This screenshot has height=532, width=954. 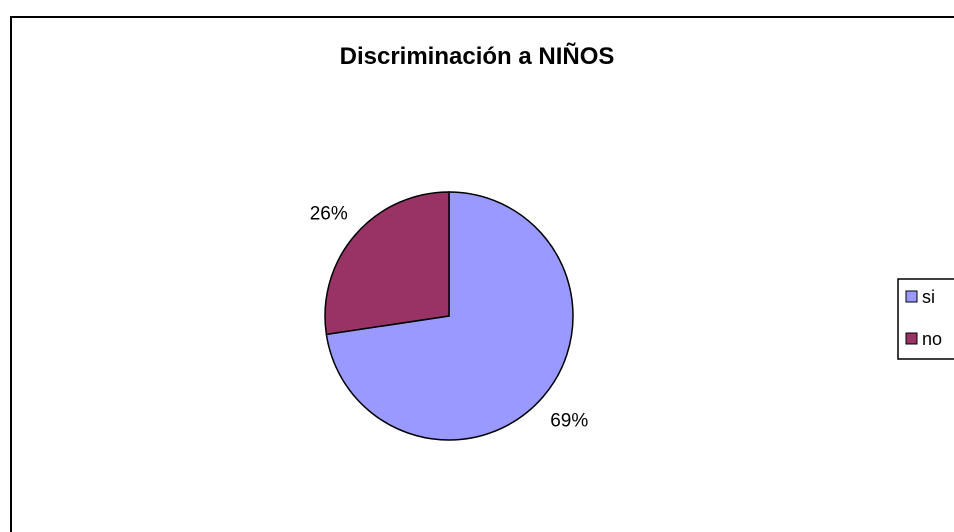 I want to click on data-label-no: 26%, so click(x=329, y=213).